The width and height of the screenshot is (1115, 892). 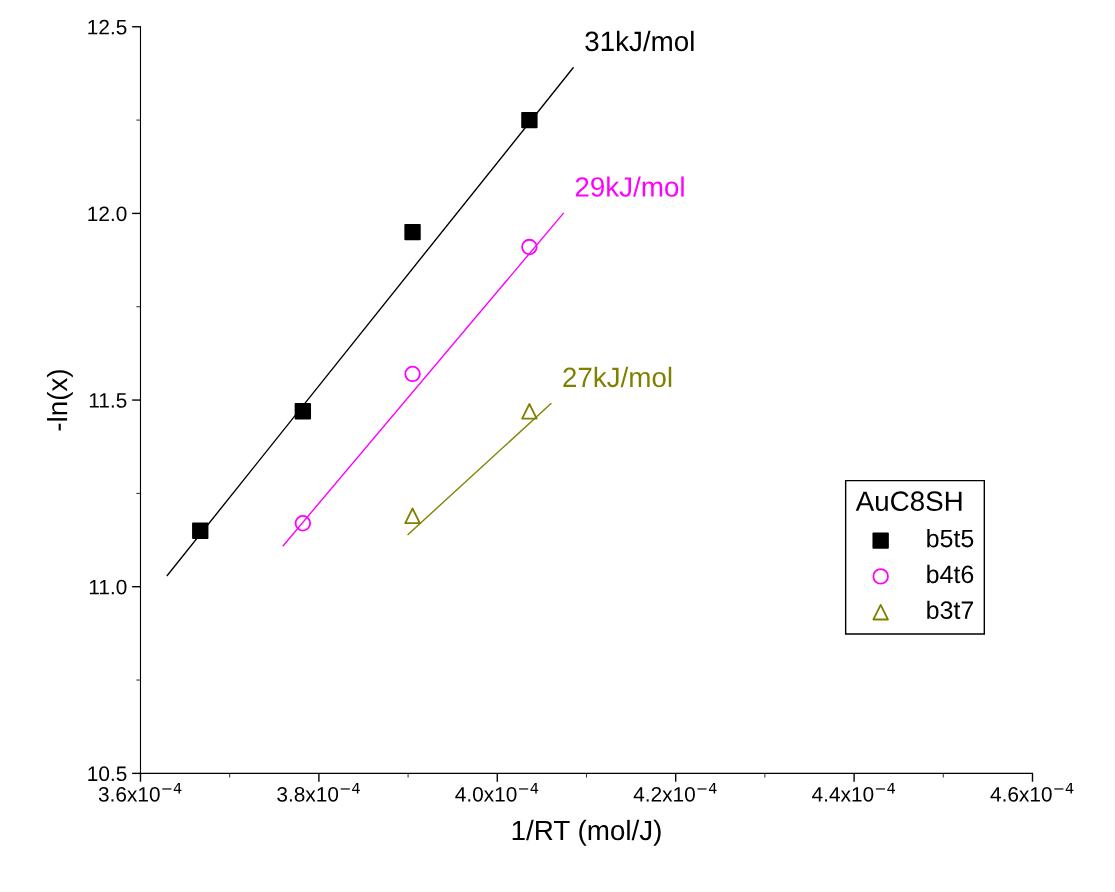 I want to click on y-axis-title: -ln(x), so click(x=59, y=400).